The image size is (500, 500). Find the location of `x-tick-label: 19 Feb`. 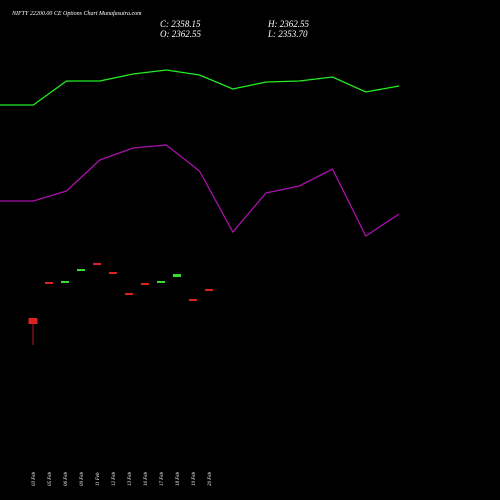

x-tick-label: 19 Feb is located at coordinates (194, 478).